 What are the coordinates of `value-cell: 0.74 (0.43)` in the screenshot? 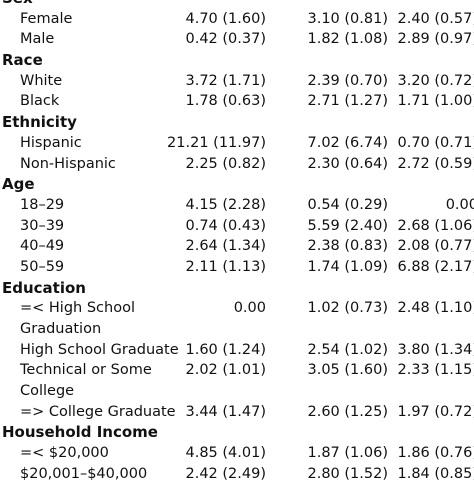 It's located at (226, 226).